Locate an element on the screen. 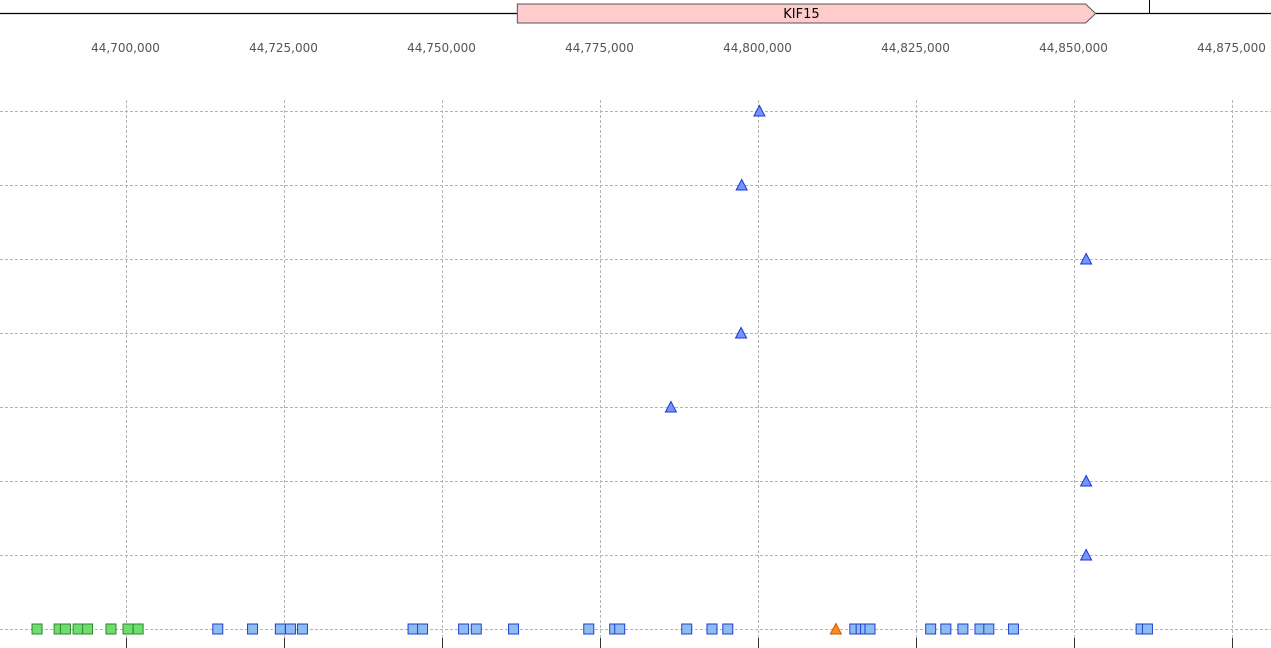 The height and width of the screenshot is (648, 1271). gene-arrow is located at coordinates (806, 13).